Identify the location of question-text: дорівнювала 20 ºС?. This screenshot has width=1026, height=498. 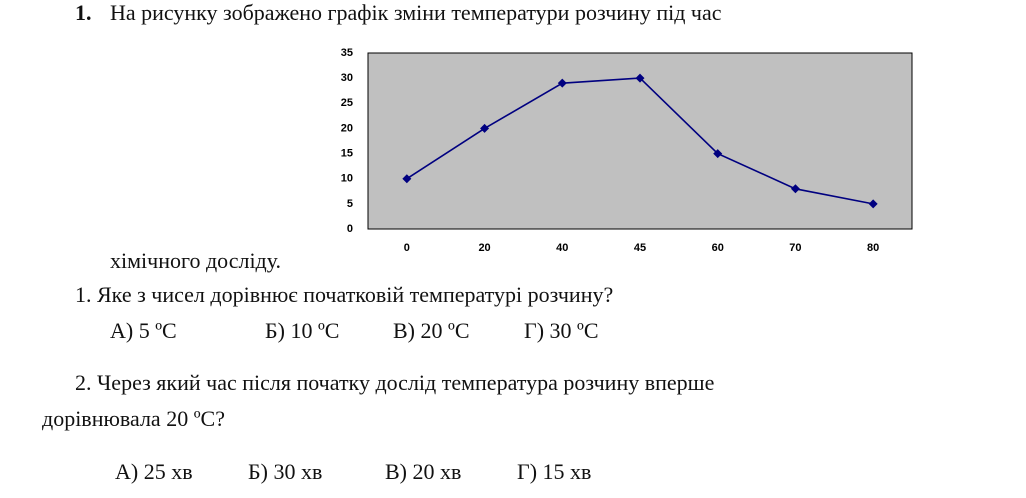
(133, 418).